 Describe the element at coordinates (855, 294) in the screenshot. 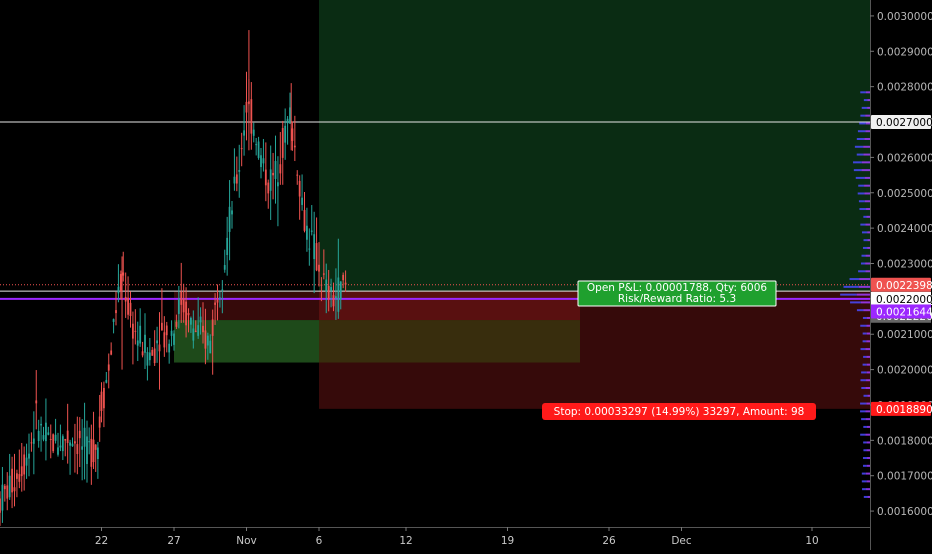

I see `volume-profile` at that location.